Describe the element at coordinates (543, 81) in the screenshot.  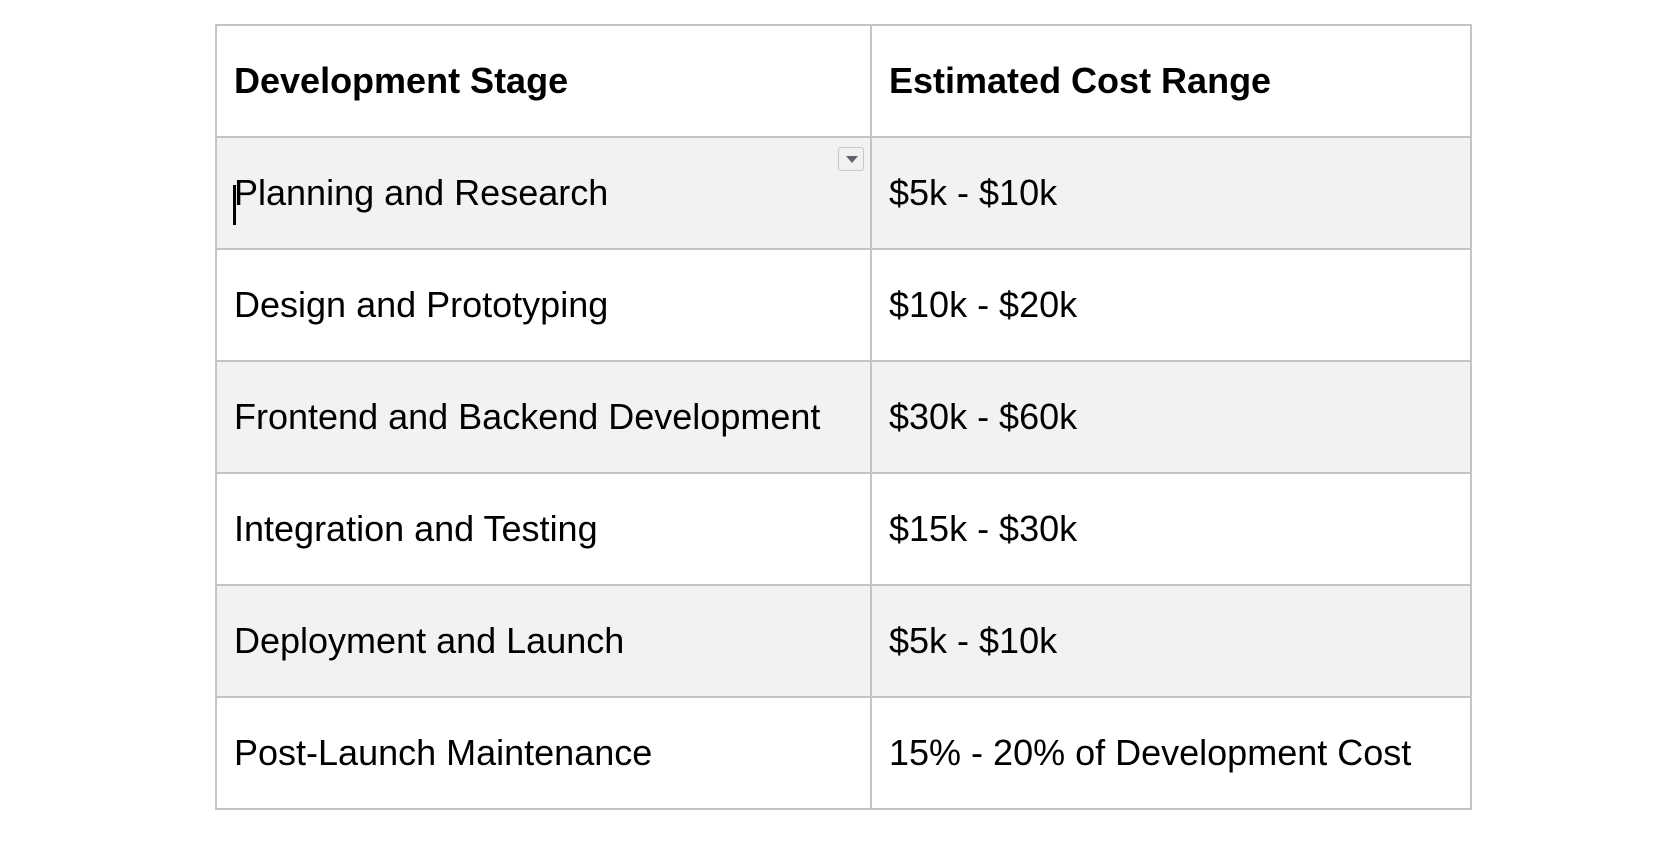
I see `header-development-stage: Development Stage` at that location.